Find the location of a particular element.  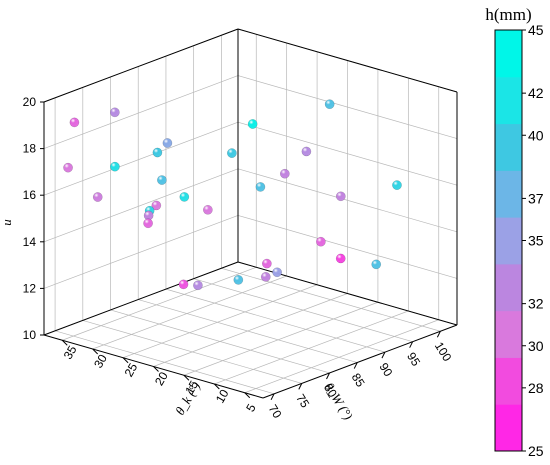

colorbar-tick-label: 35 is located at coordinates (536, 241).